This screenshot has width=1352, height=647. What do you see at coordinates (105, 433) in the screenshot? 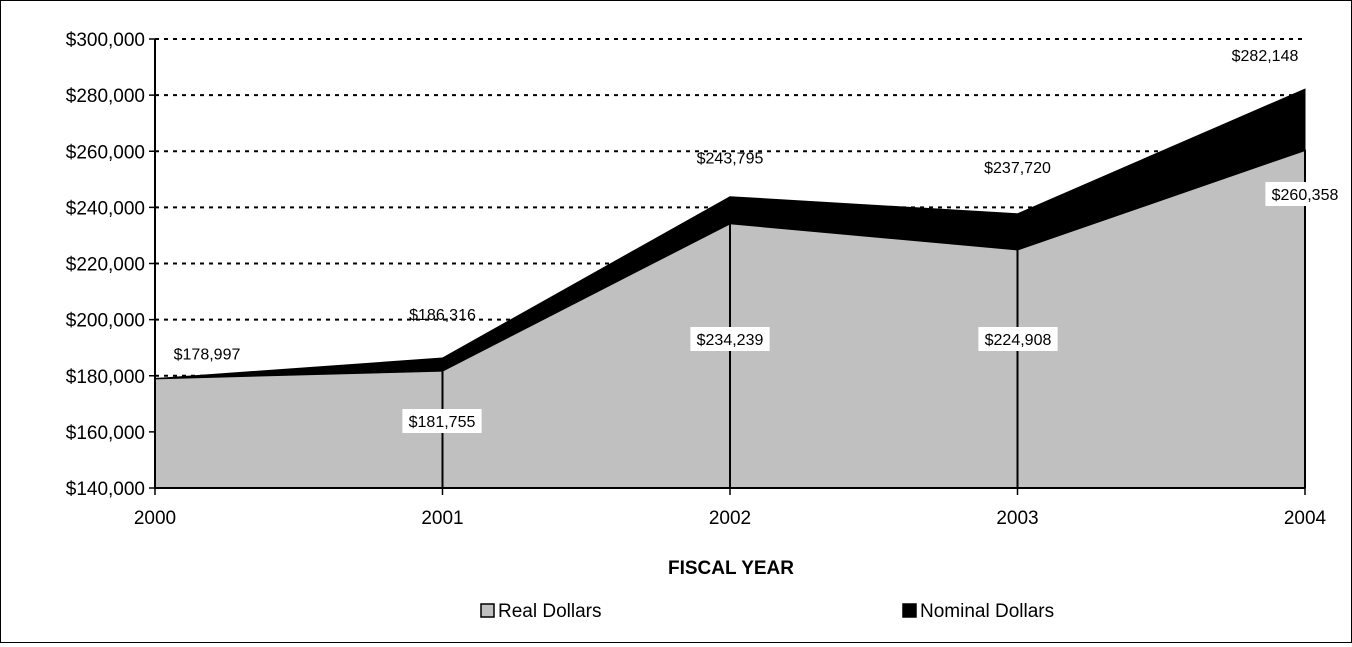
I see `y-tick-label: $160,000` at bounding box center [105, 433].